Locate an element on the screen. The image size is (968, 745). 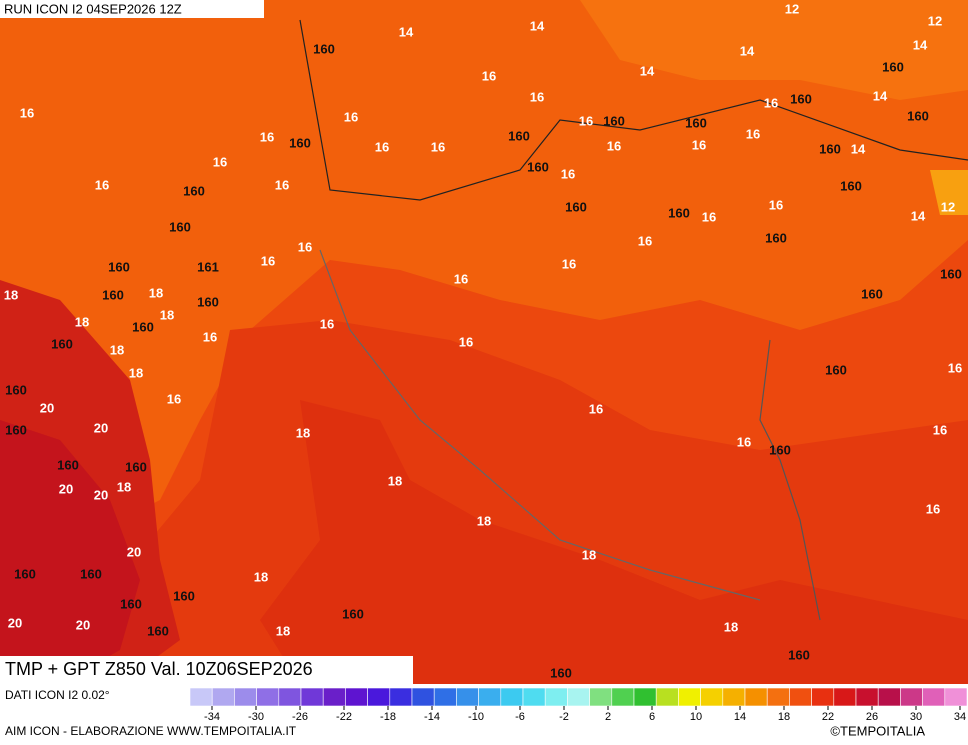
legend-tick-label: -10 is located at coordinates (476, 717).